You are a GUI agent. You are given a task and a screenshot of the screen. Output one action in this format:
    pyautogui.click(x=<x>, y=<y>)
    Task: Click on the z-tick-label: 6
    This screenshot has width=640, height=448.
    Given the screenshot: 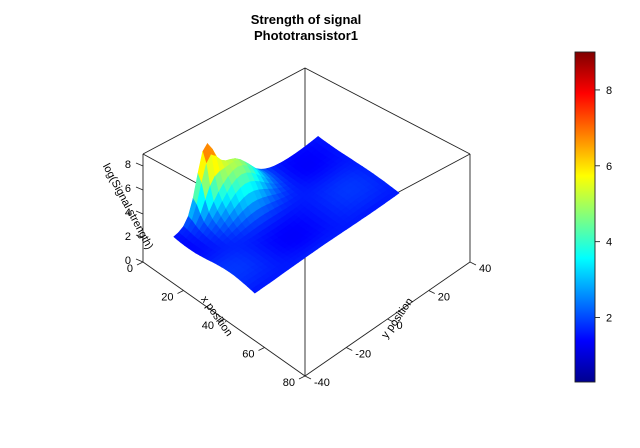 What is the action you would take?
    pyautogui.click(x=128, y=189)
    